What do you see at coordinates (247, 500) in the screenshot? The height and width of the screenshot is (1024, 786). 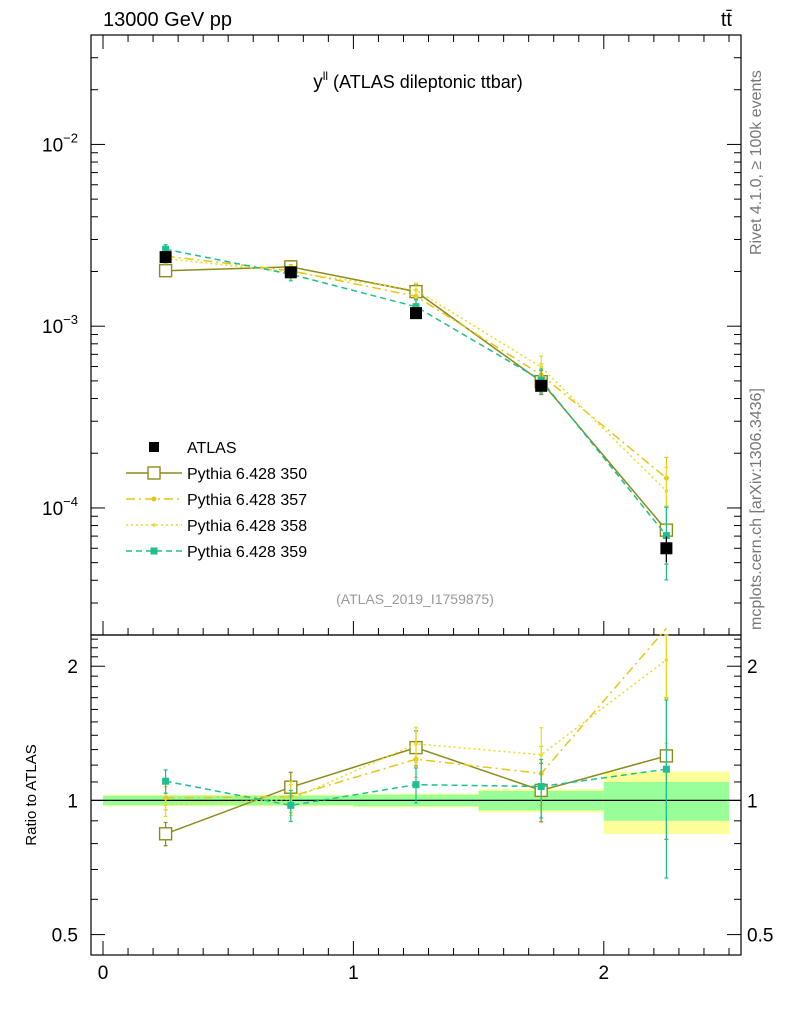 I see `legend-label: Pythia 6.428 357` at bounding box center [247, 500].